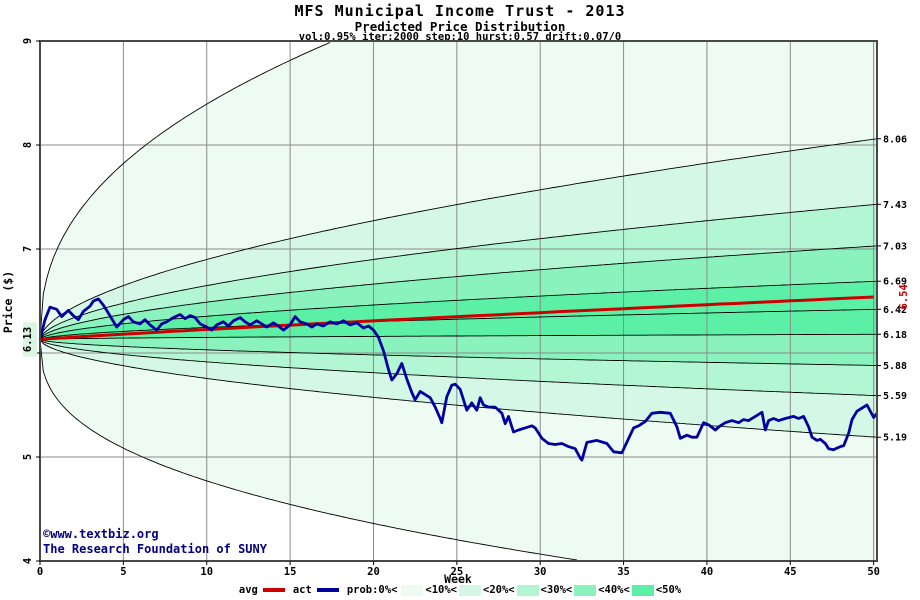 Image resolution: width=920 pixels, height=600 pixels. Describe the element at coordinates (460, 11) in the screenshot. I see `chart-title: MFS Municipal Income Trust - 2013` at that location.